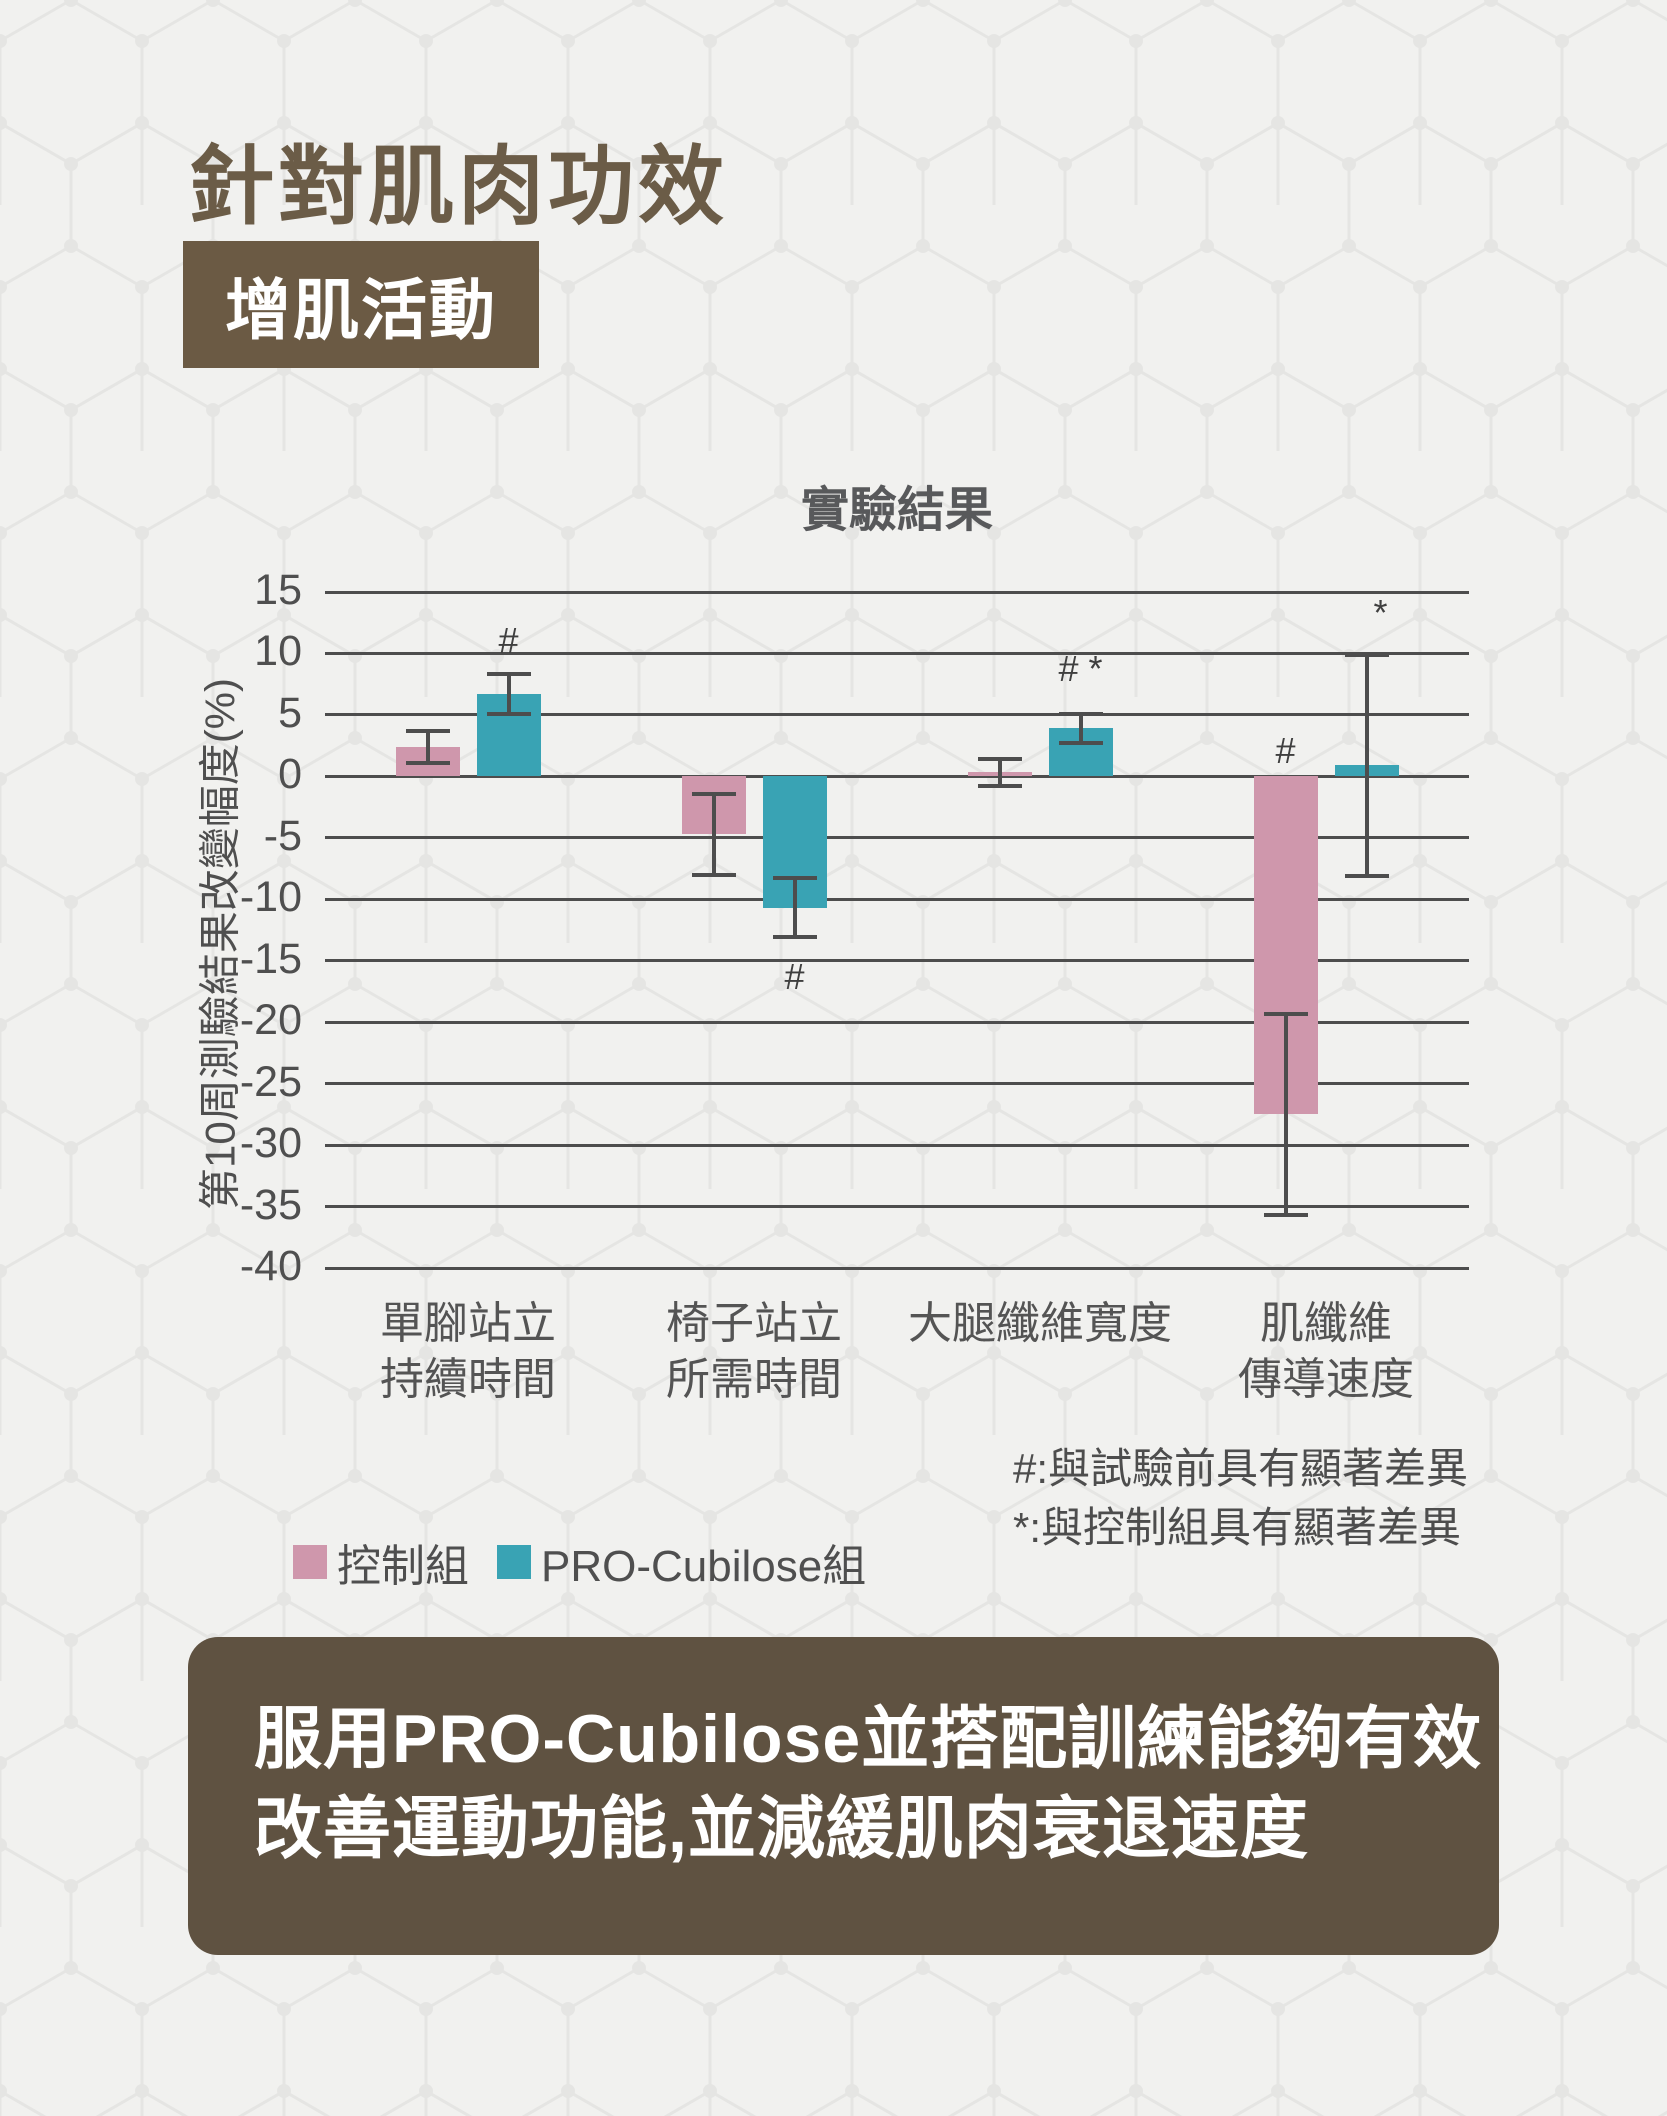  What do you see at coordinates (1040, 1323) in the screenshot?
I see `x-category-label: 大腿纖維寬度` at bounding box center [1040, 1323].